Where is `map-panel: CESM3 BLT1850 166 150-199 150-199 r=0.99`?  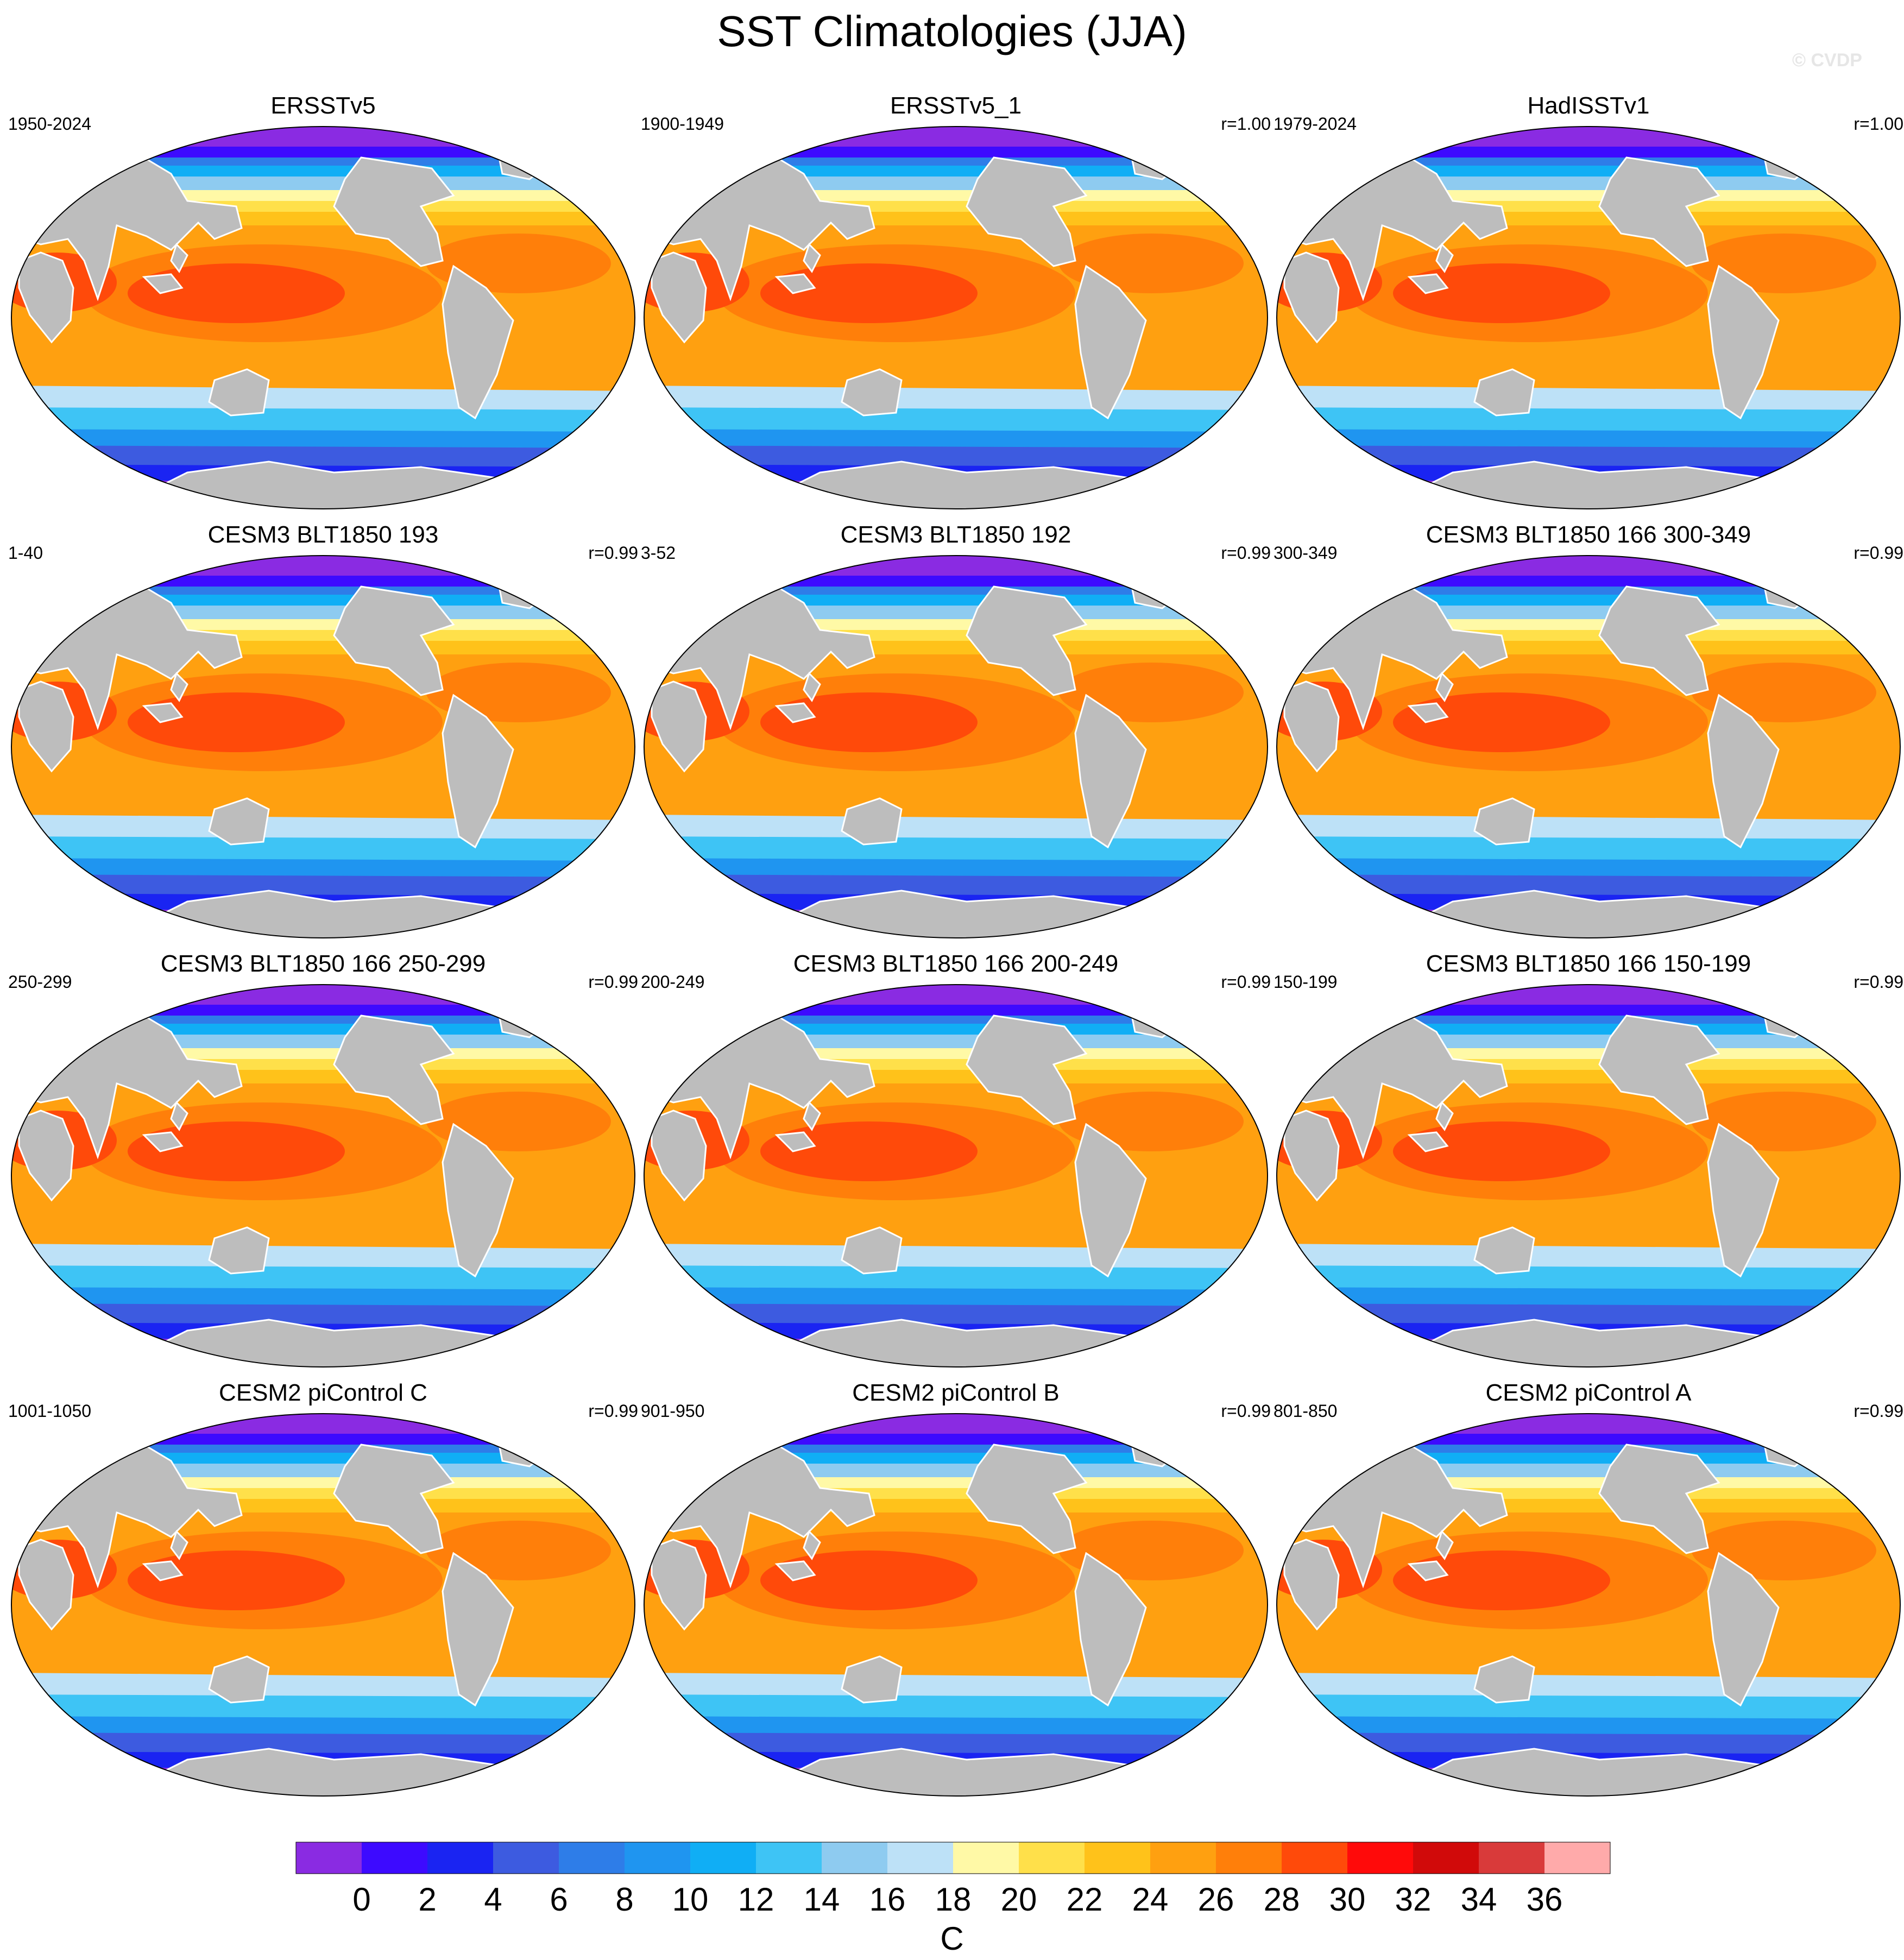 map-panel: CESM3 BLT1850 166 150-199 150-199 r=0.99 is located at coordinates (1588, 1164).